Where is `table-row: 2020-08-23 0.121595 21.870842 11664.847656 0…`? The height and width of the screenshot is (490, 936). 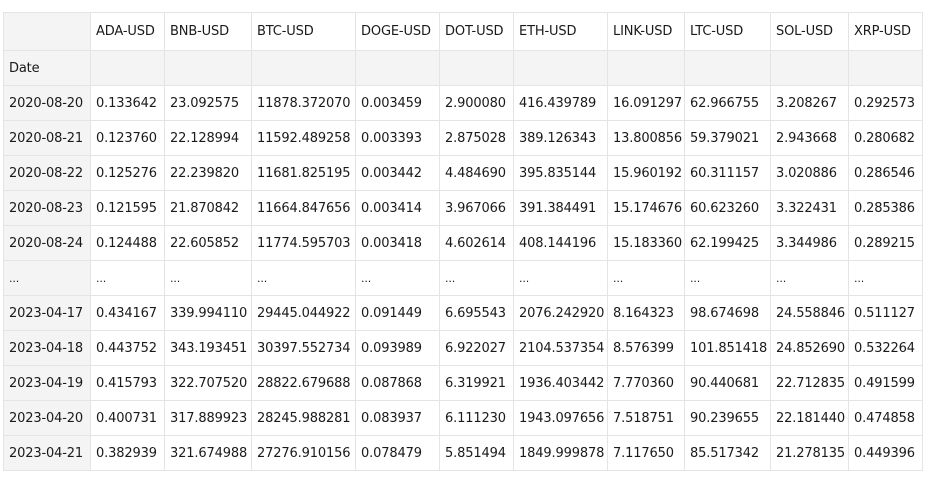 table-row: 2020-08-23 0.121595 21.870842 11664.847656 0… is located at coordinates (463, 208).